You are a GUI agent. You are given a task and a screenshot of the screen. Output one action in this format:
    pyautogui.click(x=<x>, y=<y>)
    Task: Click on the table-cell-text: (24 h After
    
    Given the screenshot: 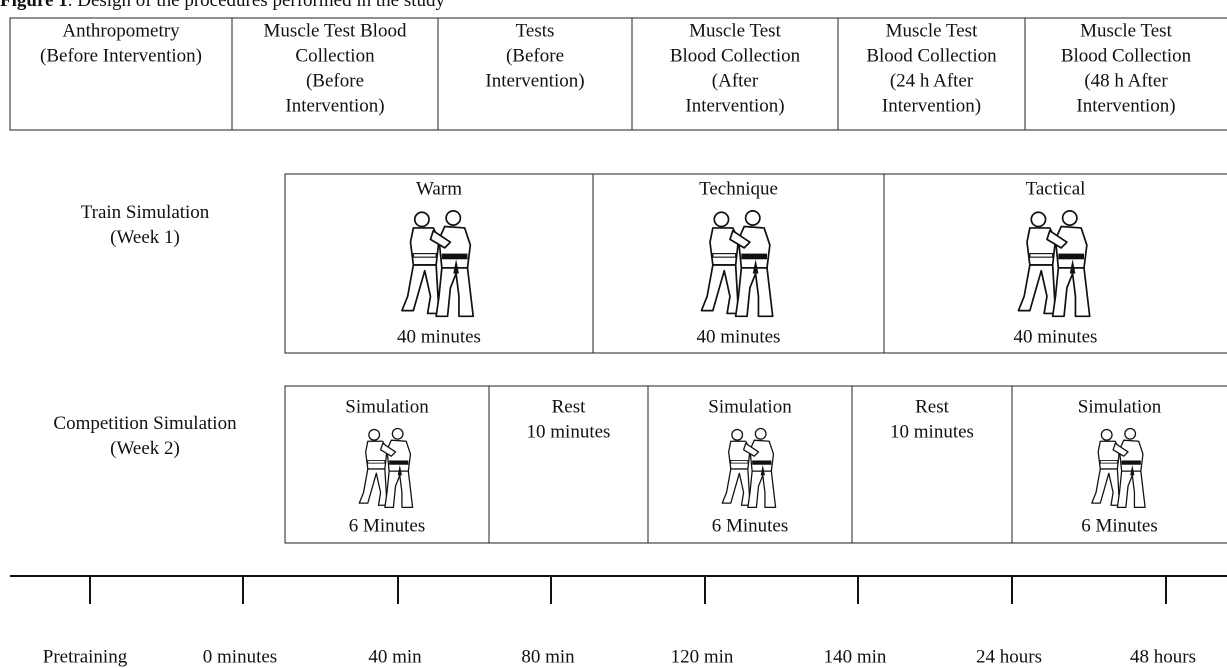 What is the action you would take?
    pyautogui.click(x=932, y=80)
    